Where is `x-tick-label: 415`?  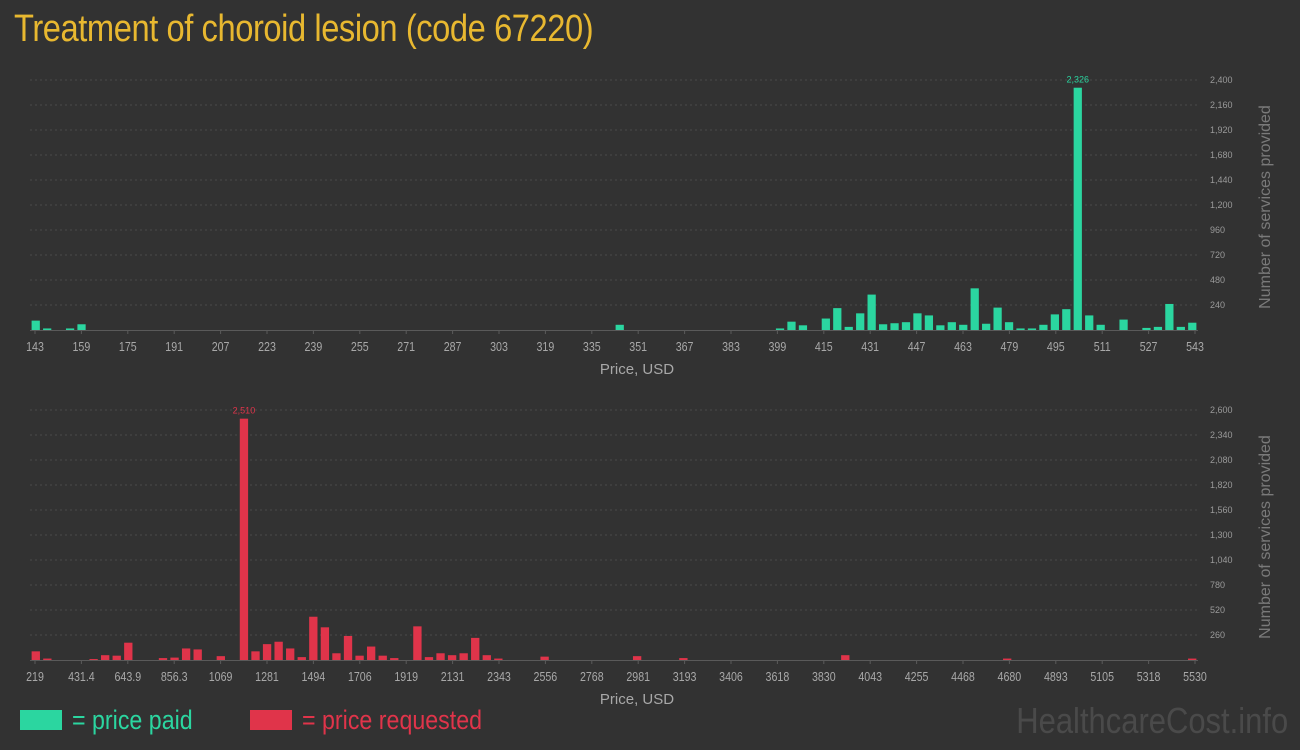
x-tick-label: 415 is located at coordinates (824, 346).